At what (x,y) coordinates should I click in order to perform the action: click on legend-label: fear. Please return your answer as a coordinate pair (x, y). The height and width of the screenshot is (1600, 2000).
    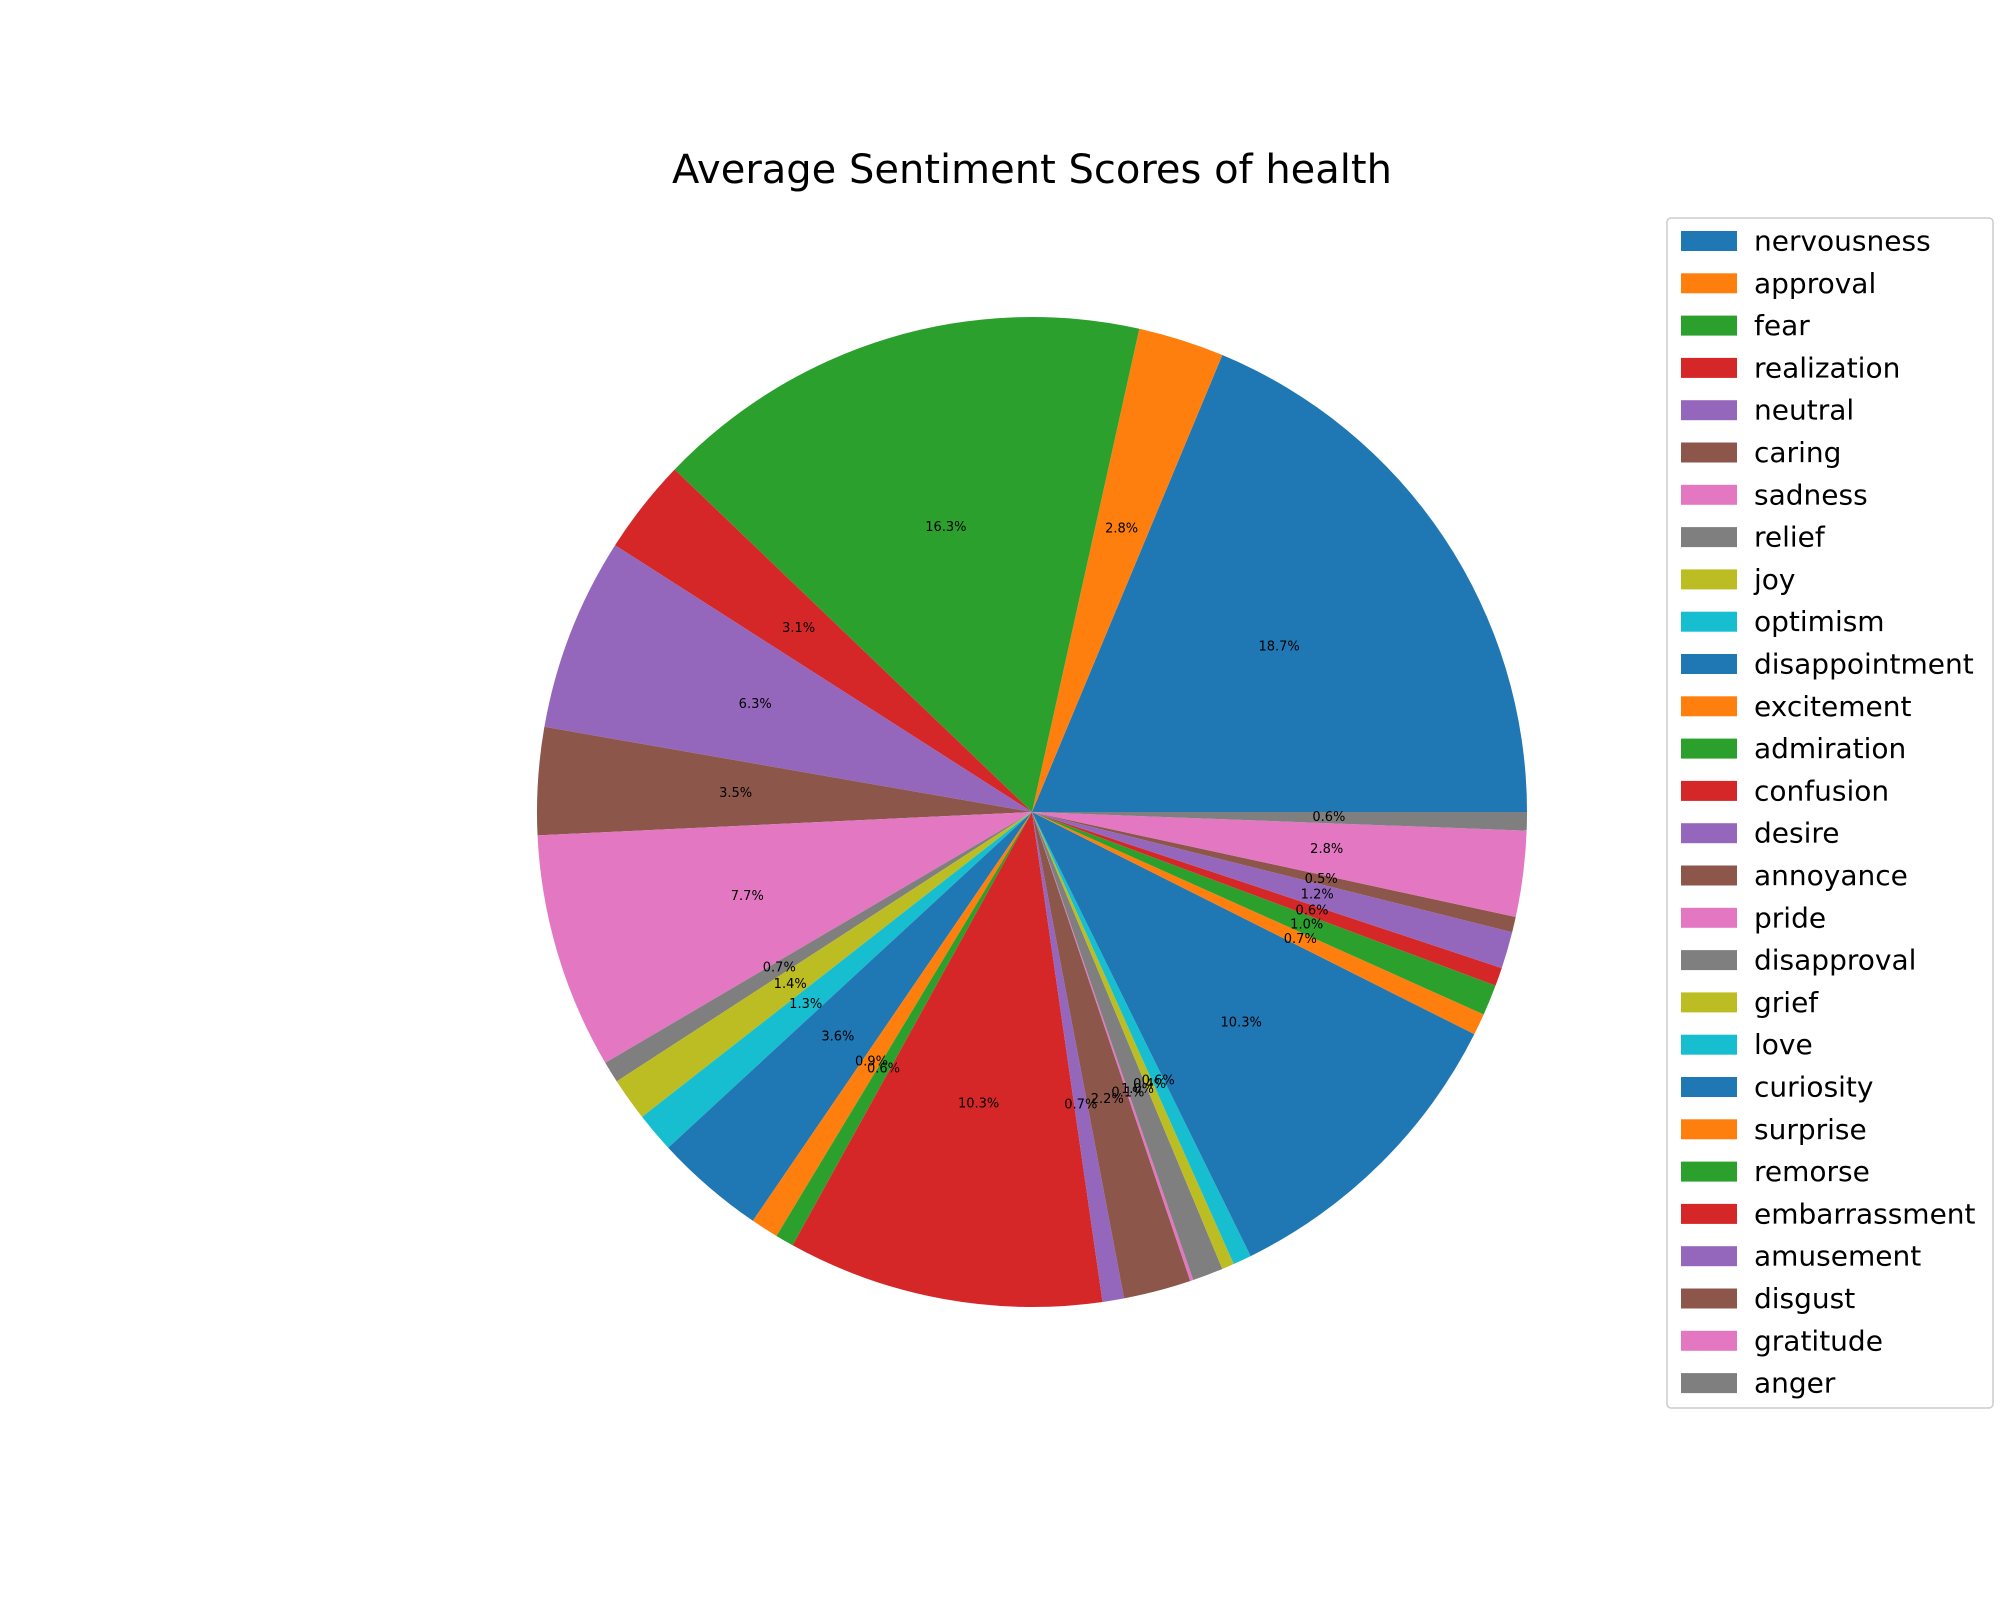
    Looking at the image, I should click on (1782, 325).